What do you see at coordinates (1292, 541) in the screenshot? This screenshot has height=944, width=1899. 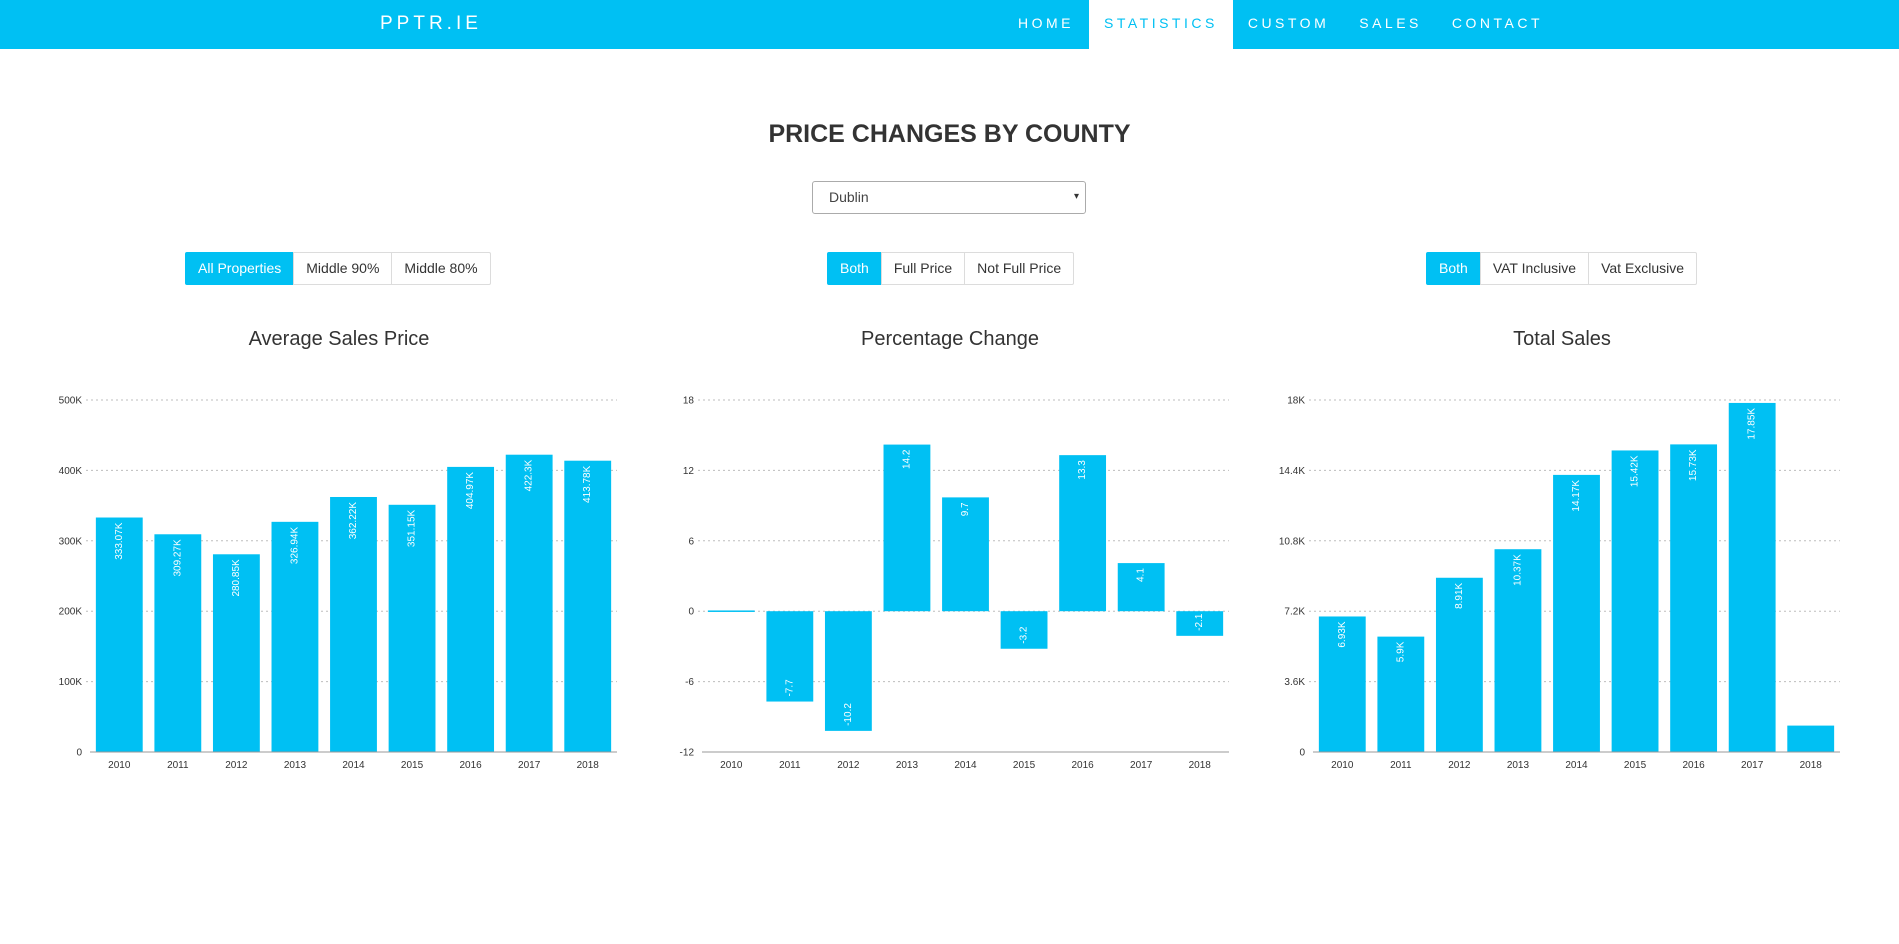 I see `y-tick-label: 10.8K` at bounding box center [1292, 541].